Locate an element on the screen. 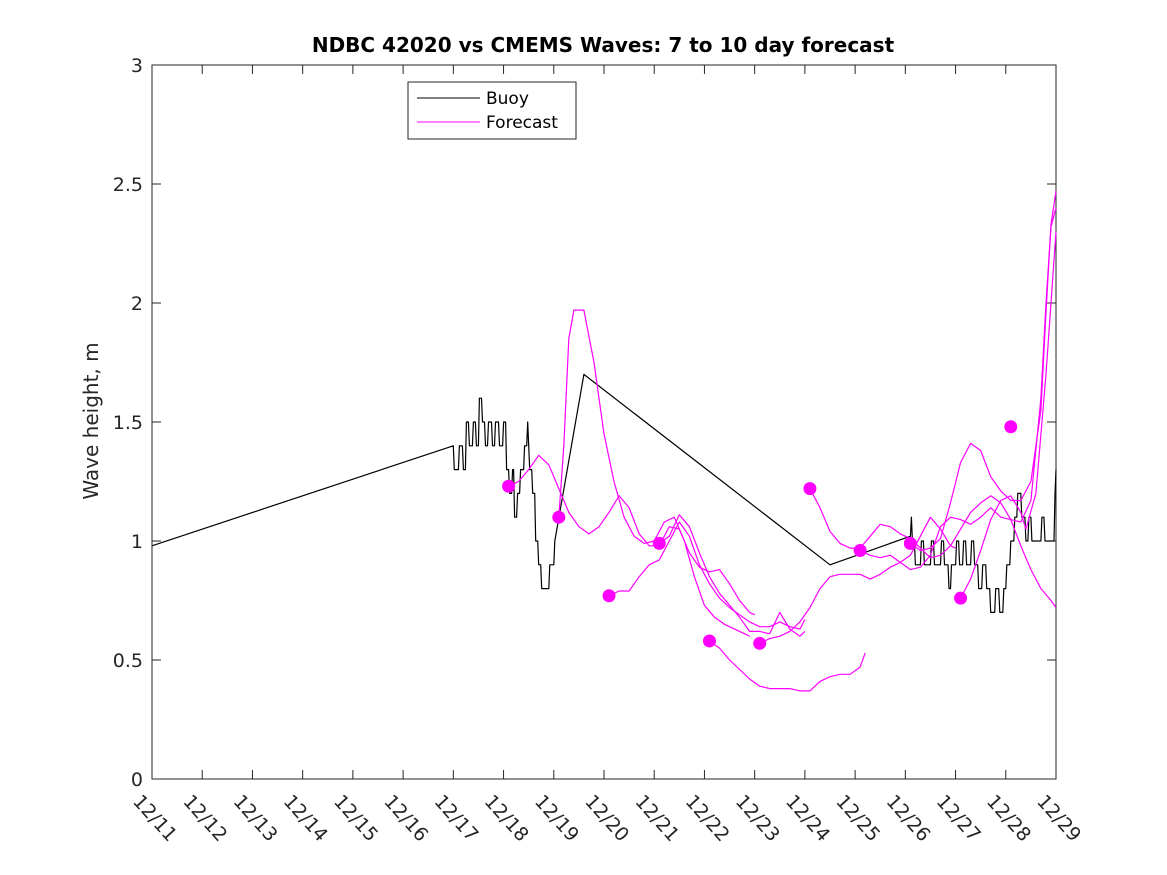 The height and width of the screenshot is (875, 1167). y-tick-label: 0.5 is located at coordinates (128, 661).